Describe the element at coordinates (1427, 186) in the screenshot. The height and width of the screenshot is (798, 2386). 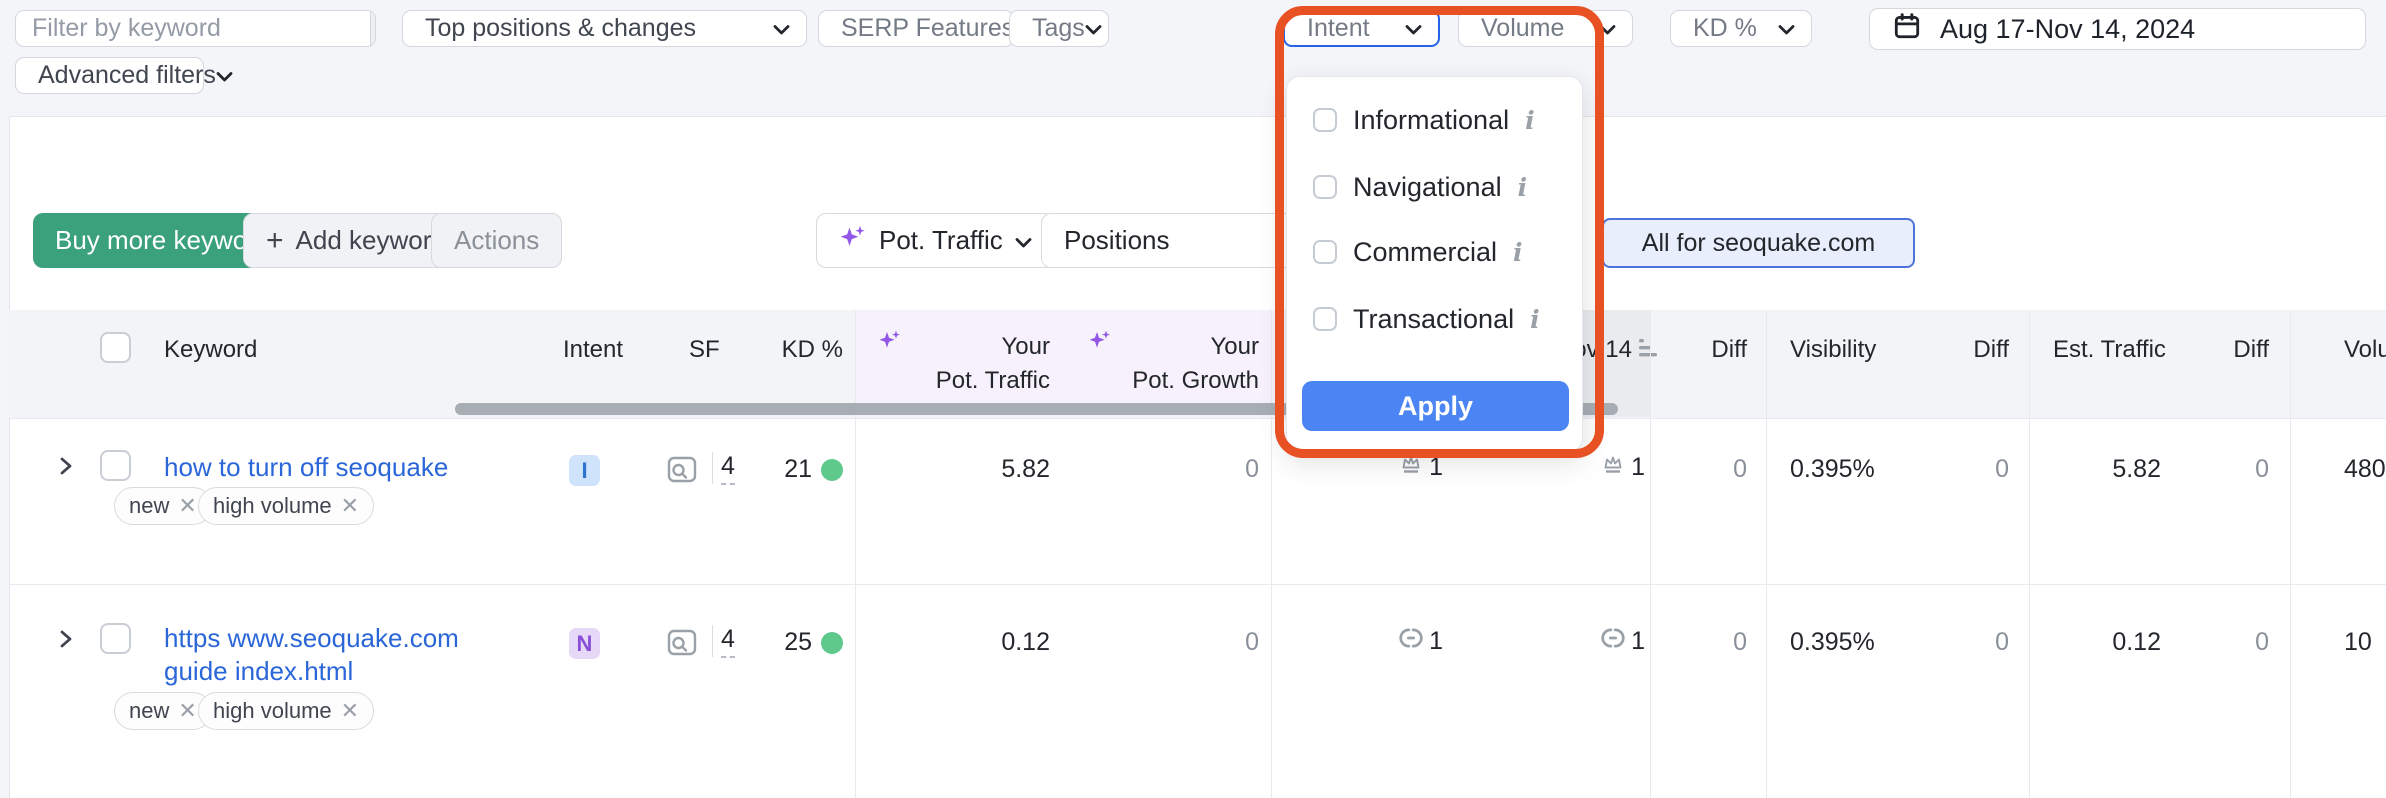
I see `intent-option-label: Navigational` at that location.